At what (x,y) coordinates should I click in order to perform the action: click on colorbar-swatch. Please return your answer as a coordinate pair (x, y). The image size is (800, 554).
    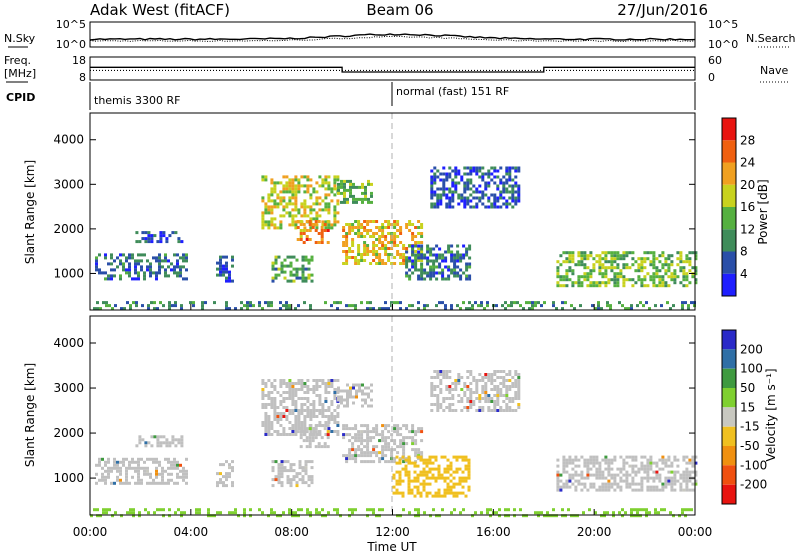
    Looking at the image, I should click on (729, 173).